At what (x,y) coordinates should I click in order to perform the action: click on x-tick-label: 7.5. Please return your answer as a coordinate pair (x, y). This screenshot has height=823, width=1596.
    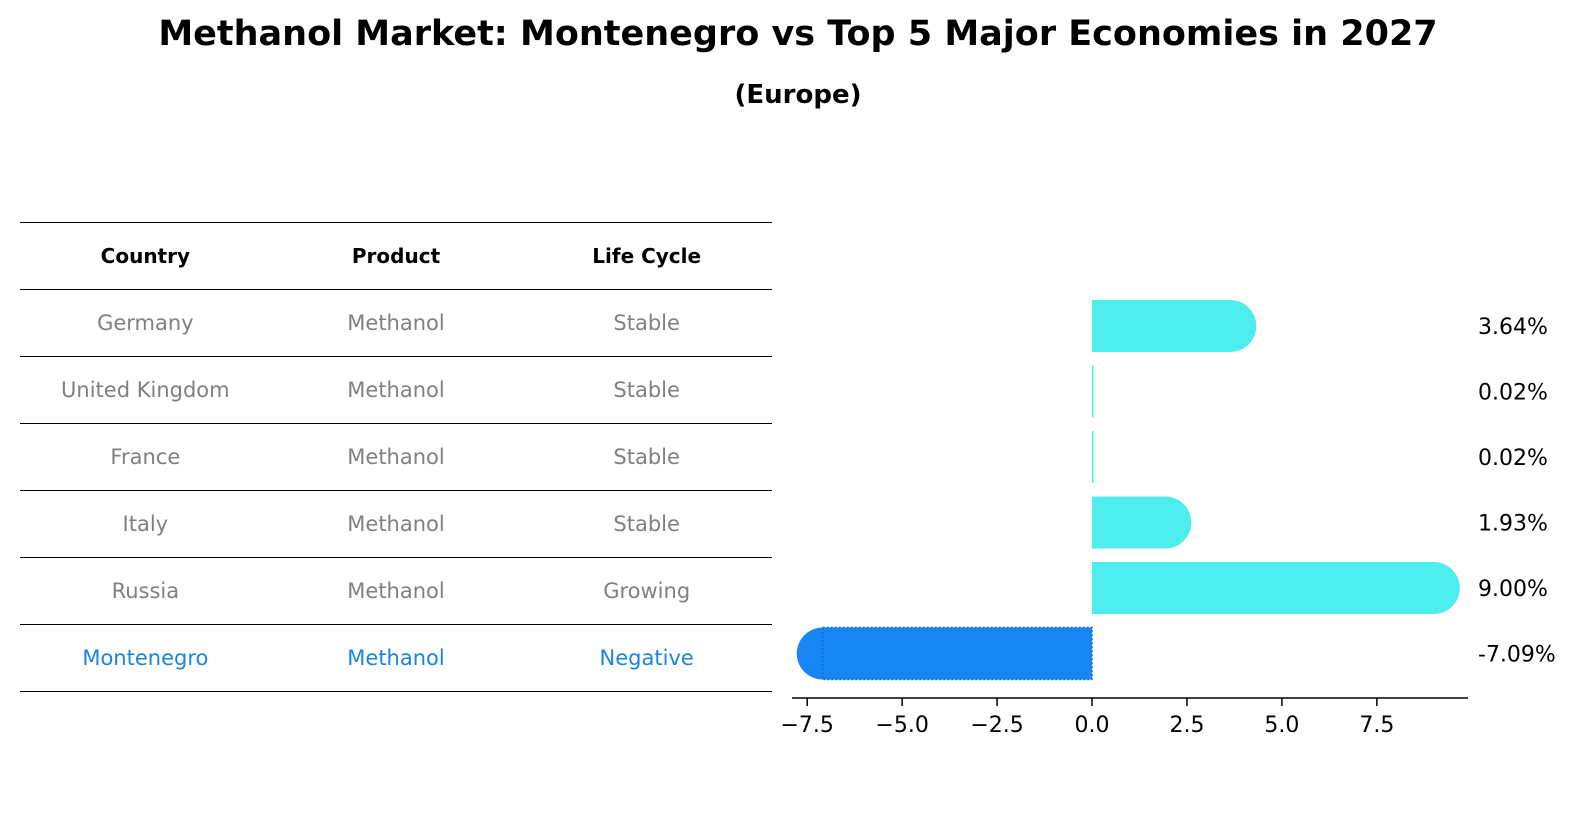
    Looking at the image, I should click on (1376, 725).